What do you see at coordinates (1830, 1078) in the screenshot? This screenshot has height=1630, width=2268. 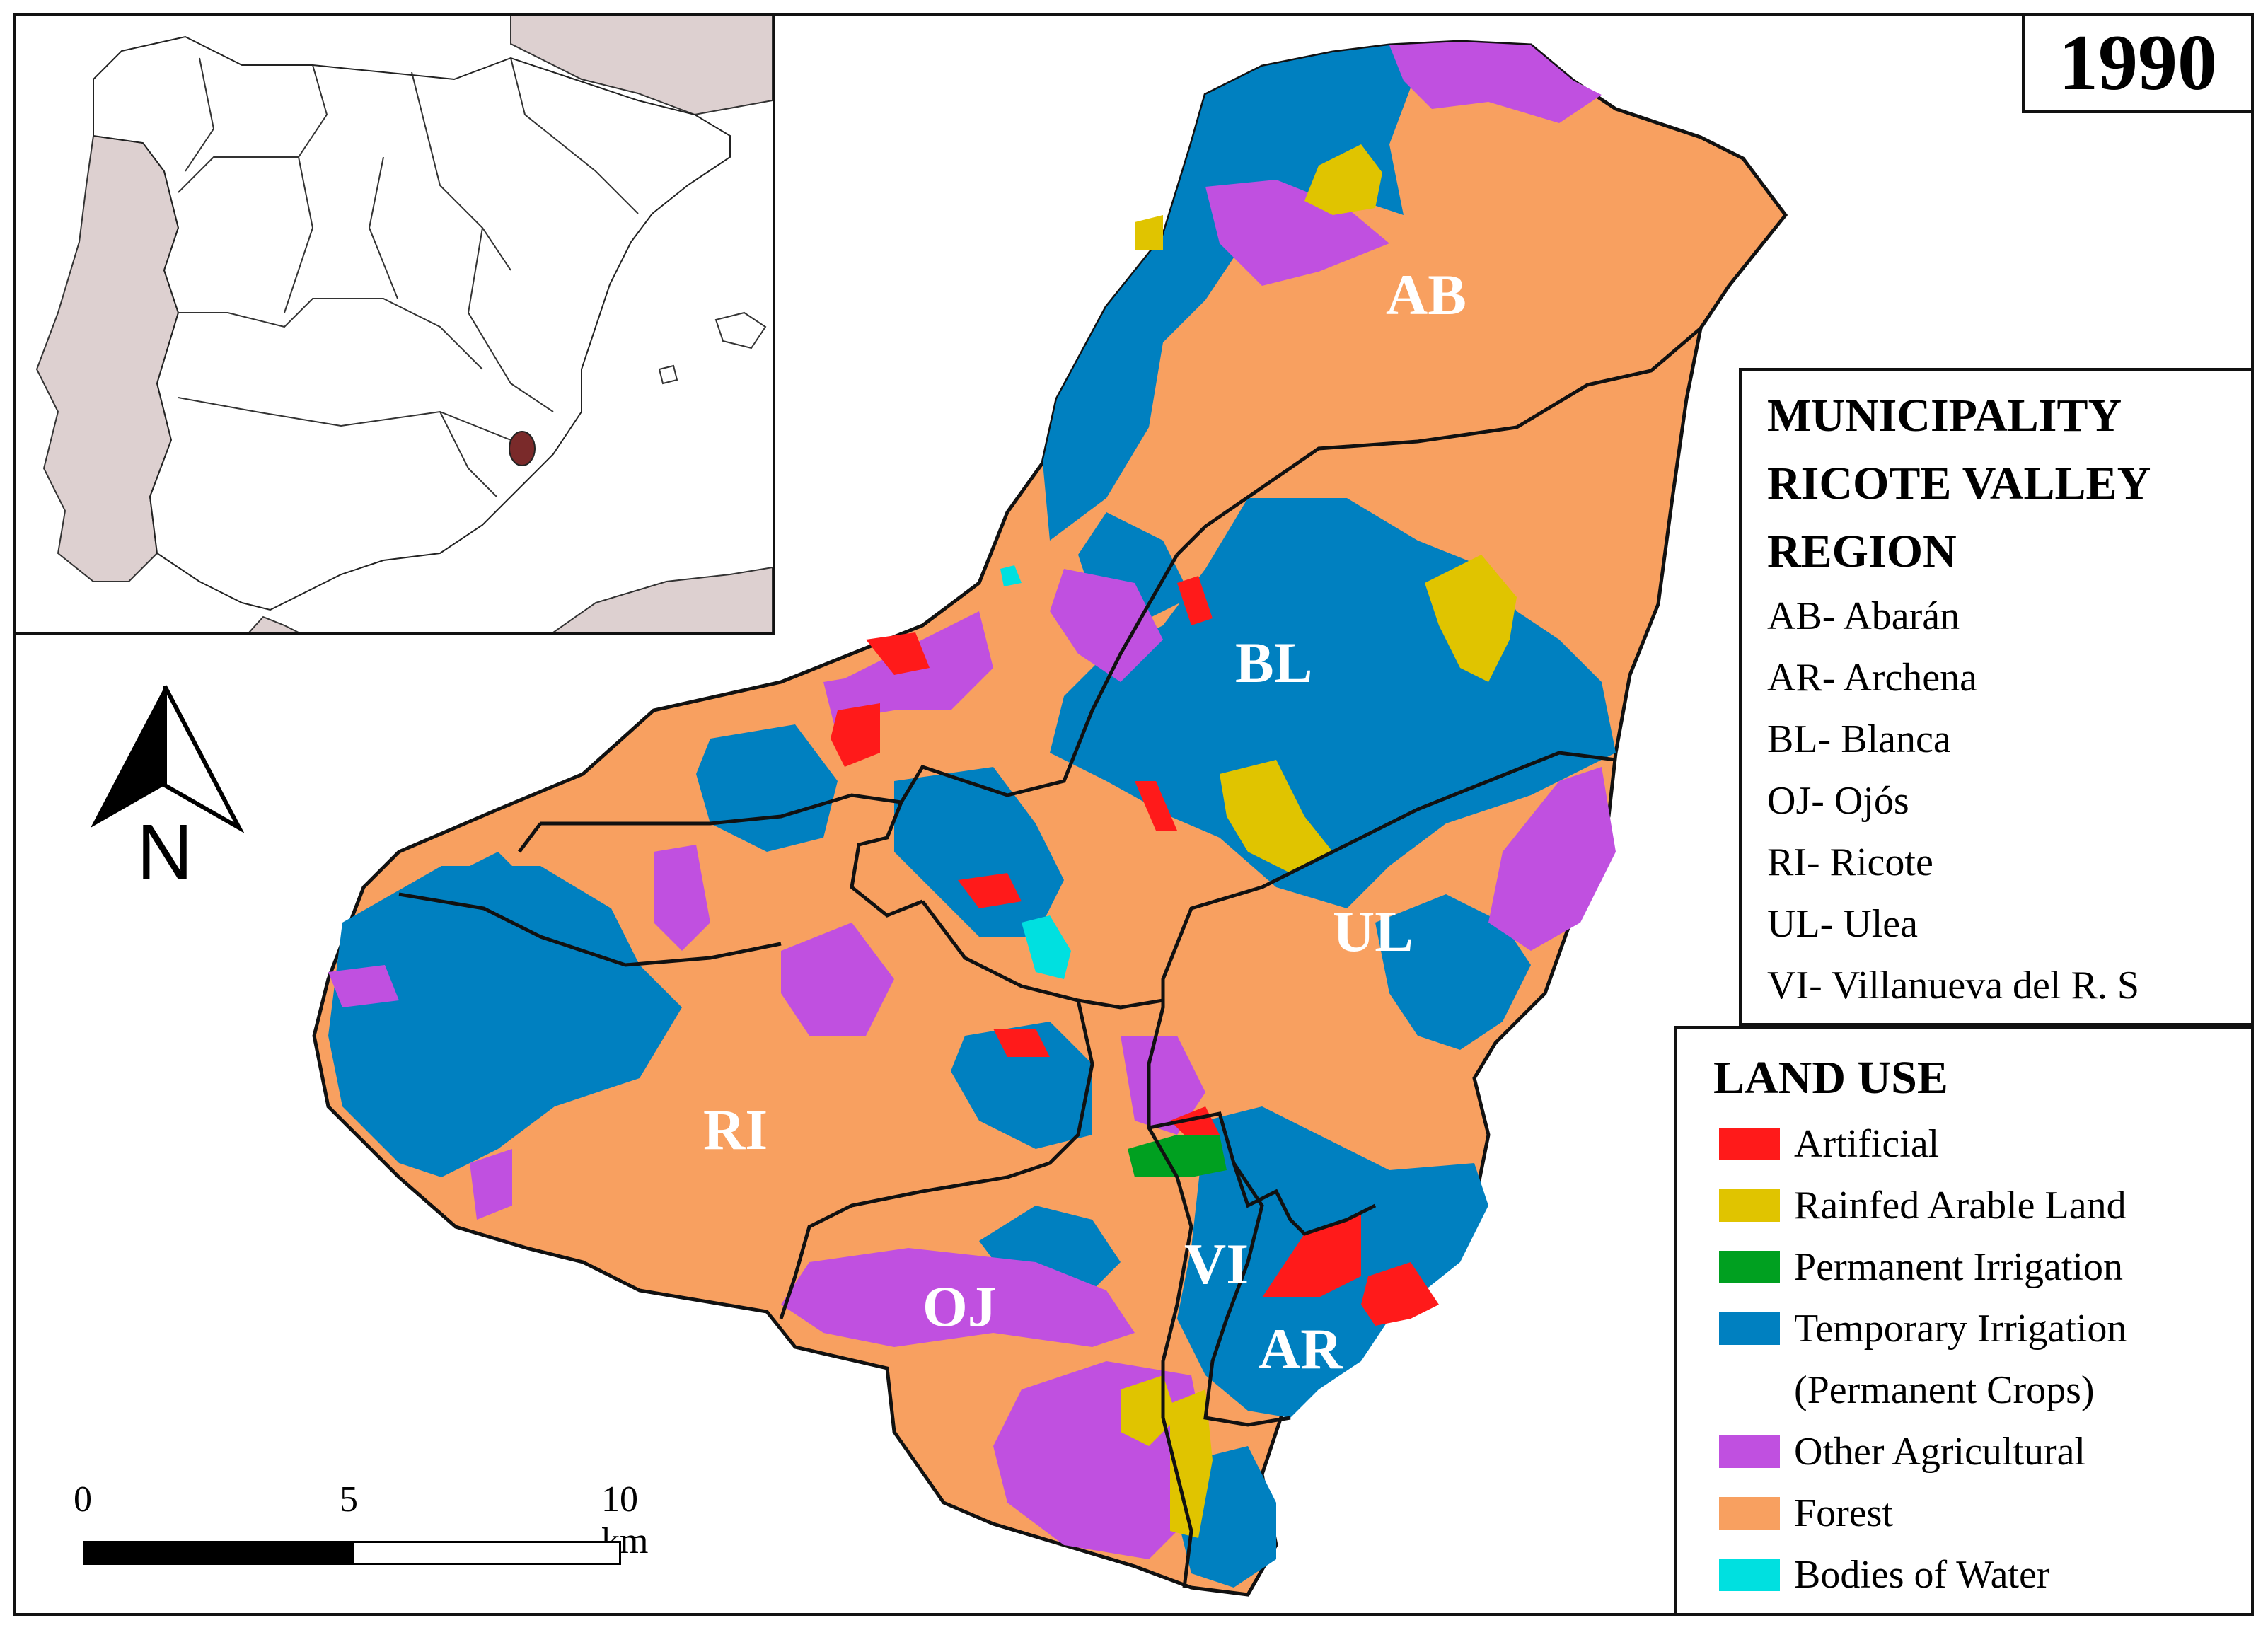 I see `land-use-legend-title: LAND USE` at bounding box center [1830, 1078].